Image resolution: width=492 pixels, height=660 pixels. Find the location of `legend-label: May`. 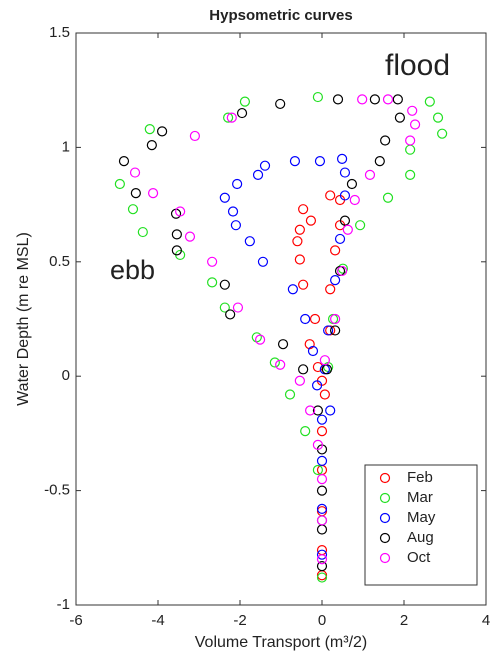

legend-label: May is located at coordinates (421, 517).